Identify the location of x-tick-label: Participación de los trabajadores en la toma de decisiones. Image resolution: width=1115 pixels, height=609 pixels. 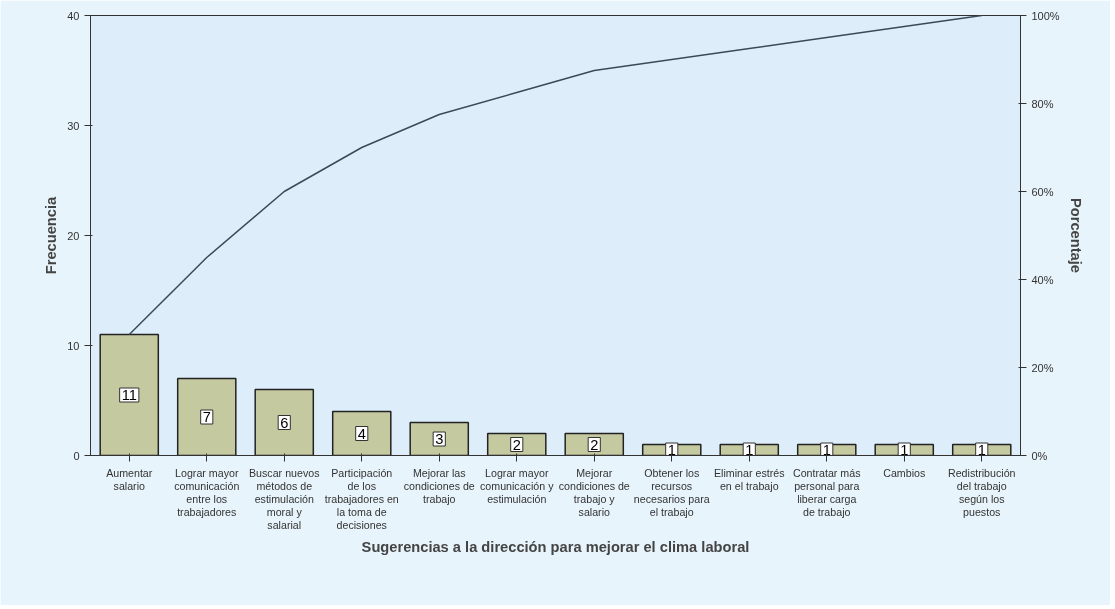
(361, 499).